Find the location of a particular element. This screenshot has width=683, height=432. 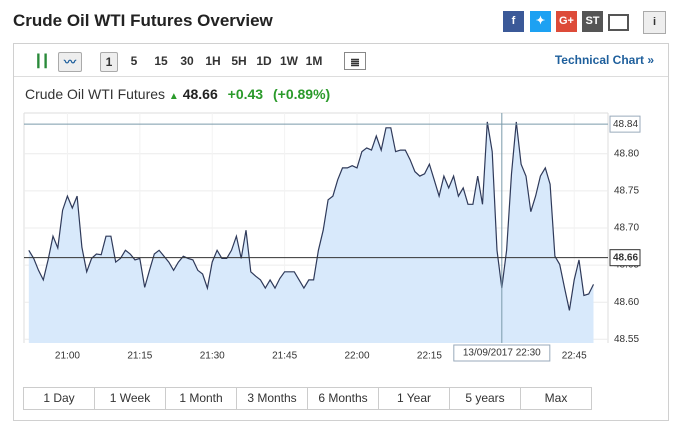

y-tick-label: 48.70 is located at coordinates (626, 228).